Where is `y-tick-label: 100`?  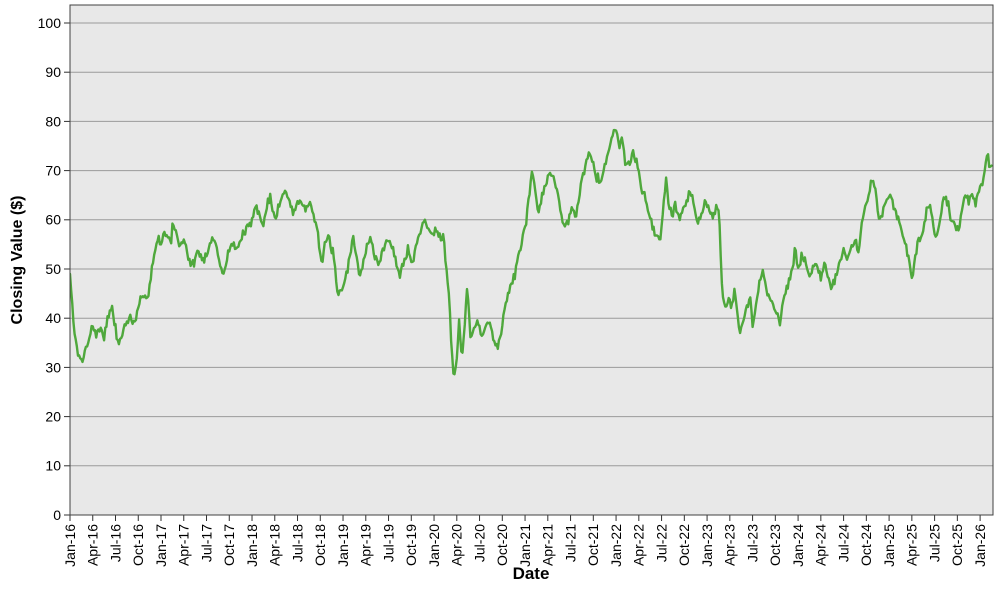 y-tick-label: 100 is located at coordinates (50, 23).